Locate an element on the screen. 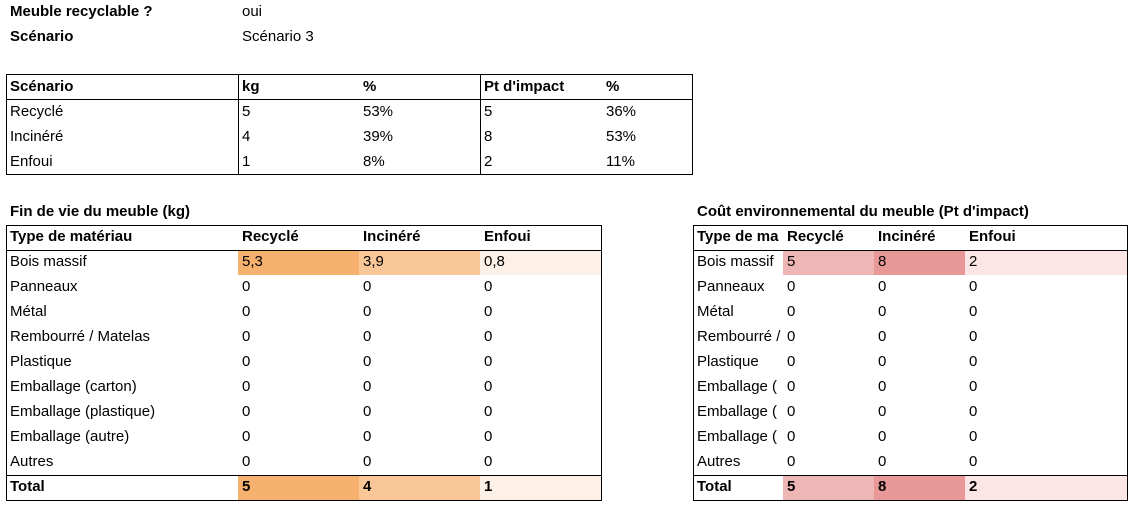 This screenshot has height=505, width=1134. recyclable-value: oui is located at coordinates (252, 11).